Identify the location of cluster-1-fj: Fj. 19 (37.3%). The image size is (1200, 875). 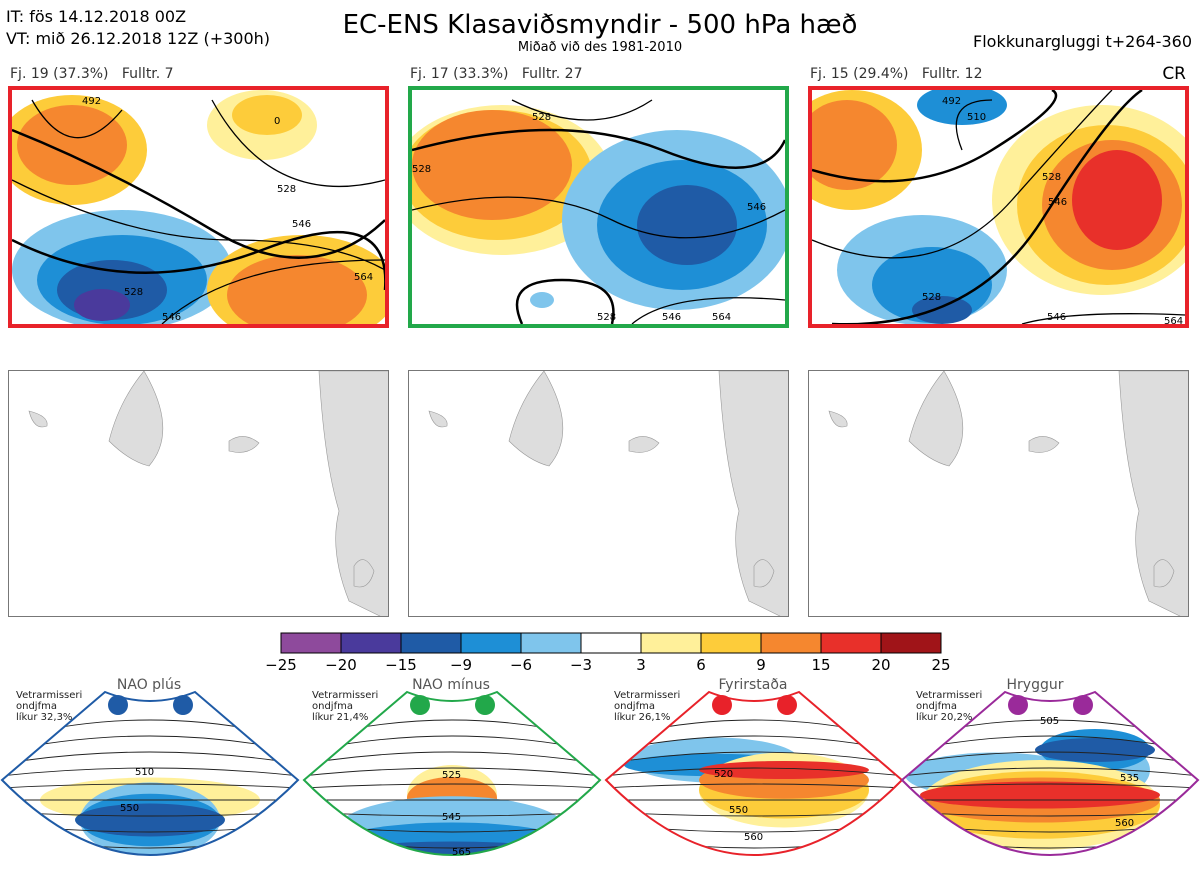
(59, 74).